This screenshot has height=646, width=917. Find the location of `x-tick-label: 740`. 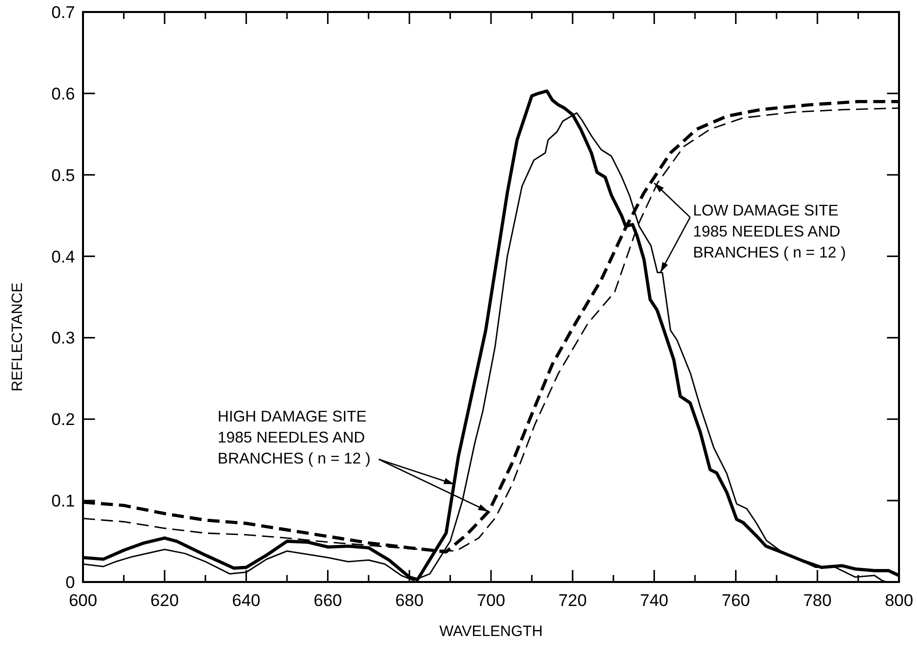

x-tick-label: 740 is located at coordinates (654, 600).